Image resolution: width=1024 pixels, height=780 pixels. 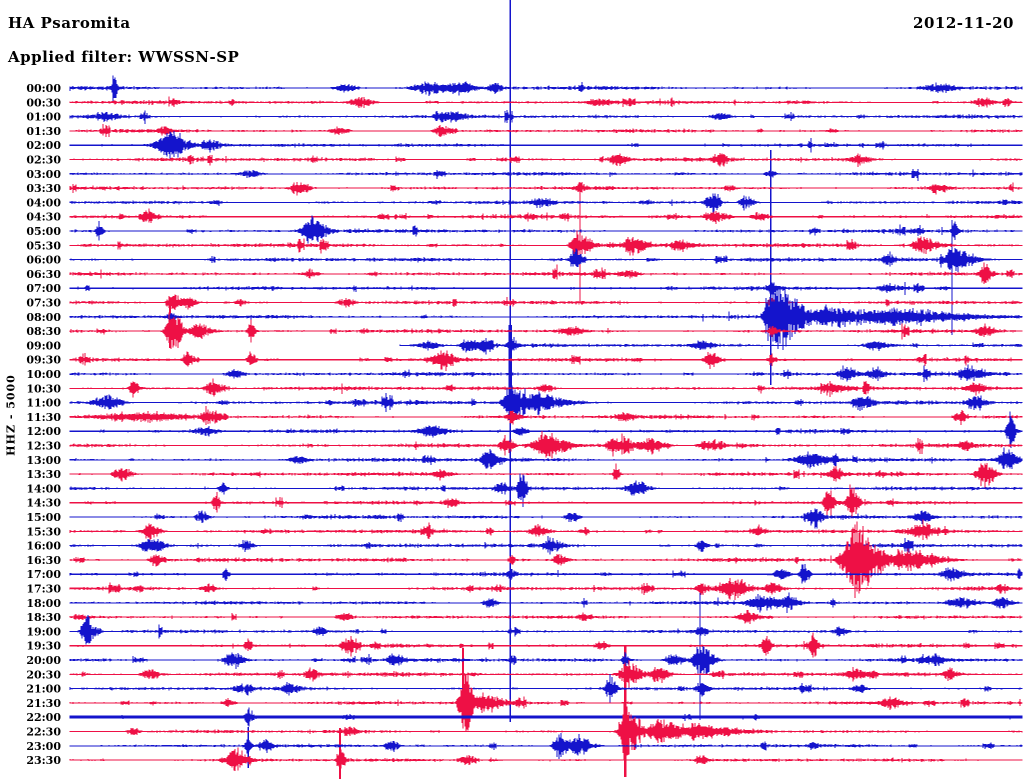 What do you see at coordinates (43, 245) in the screenshot?
I see `time-label: 05:30` at bounding box center [43, 245].